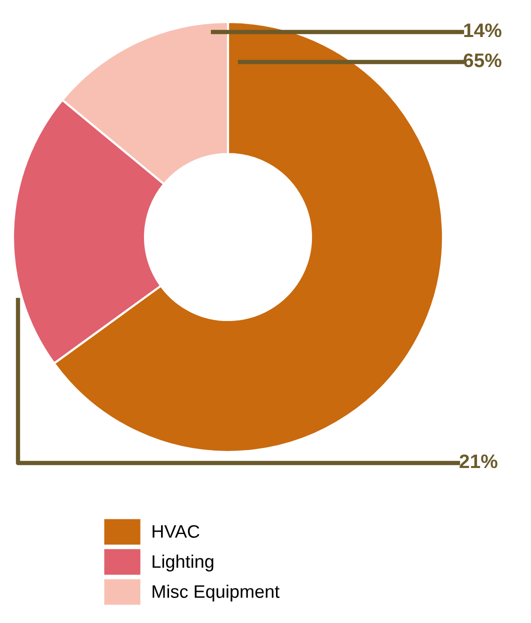 The width and height of the screenshot is (531, 623). I want to click on legend-label: HVAC, so click(176, 531).